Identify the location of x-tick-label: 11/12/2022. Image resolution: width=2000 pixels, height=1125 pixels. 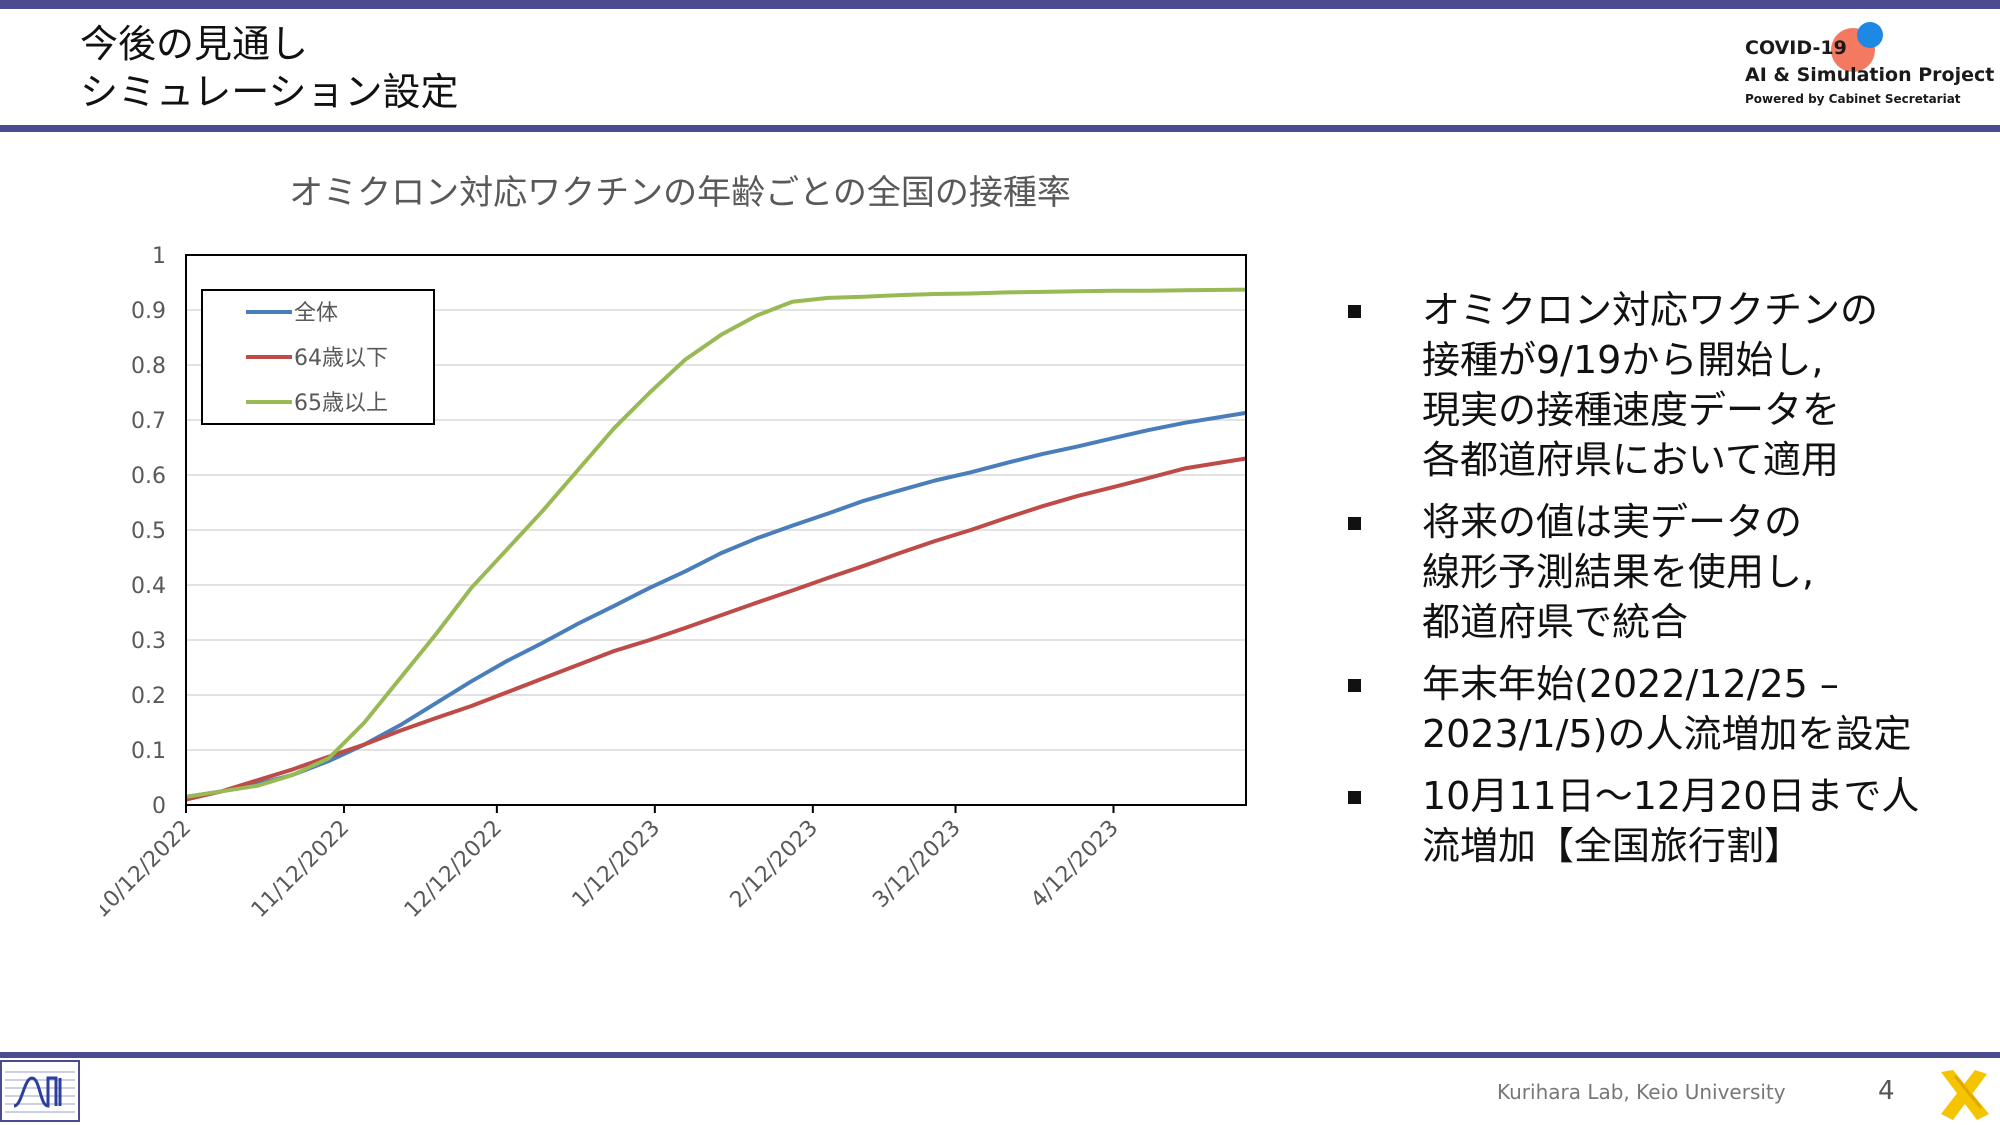
(300, 869).